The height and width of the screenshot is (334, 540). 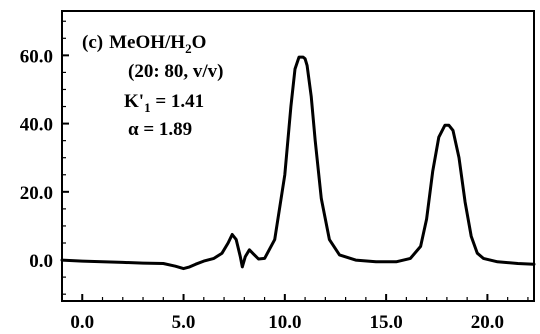 What do you see at coordinates (188, 48) in the screenshot?
I see `annotation-solvent-sub: 2` at bounding box center [188, 48].